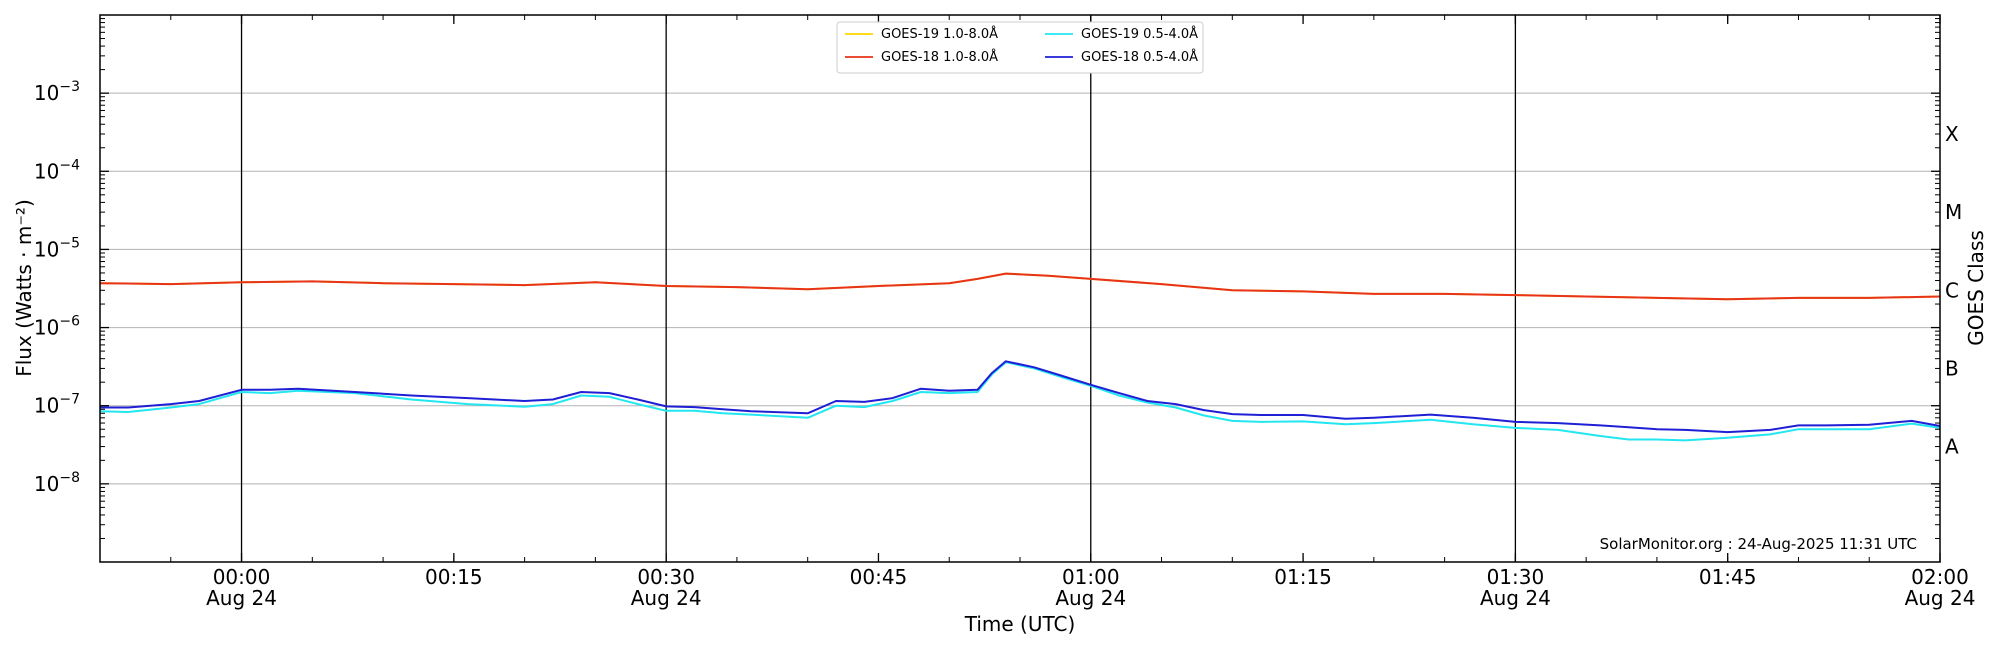 The height and width of the screenshot is (650, 2000). Describe the element at coordinates (57, 405) in the screenshot. I see `y-tick-label: 10⁻⁷` at that location.